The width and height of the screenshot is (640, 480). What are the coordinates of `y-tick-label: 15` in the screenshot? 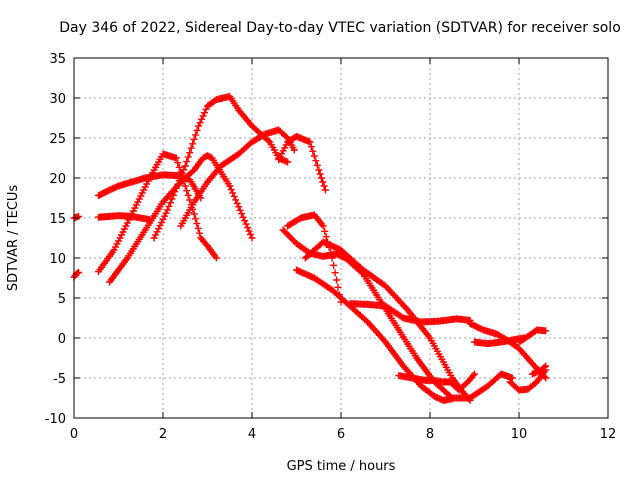 It's located at (57, 219).